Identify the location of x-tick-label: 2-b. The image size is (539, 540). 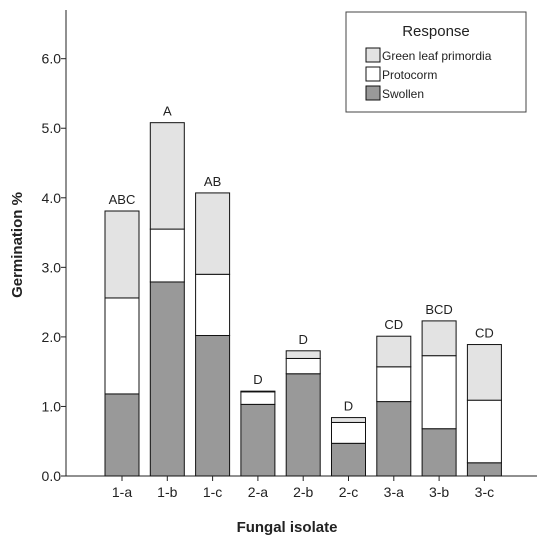
(303, 492).